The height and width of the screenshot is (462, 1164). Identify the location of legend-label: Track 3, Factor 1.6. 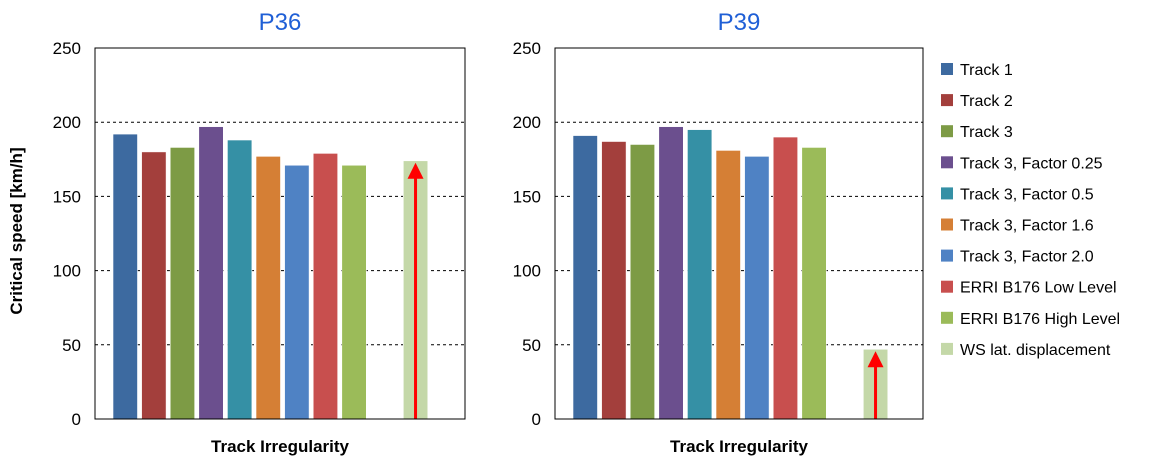
(1027, 226).